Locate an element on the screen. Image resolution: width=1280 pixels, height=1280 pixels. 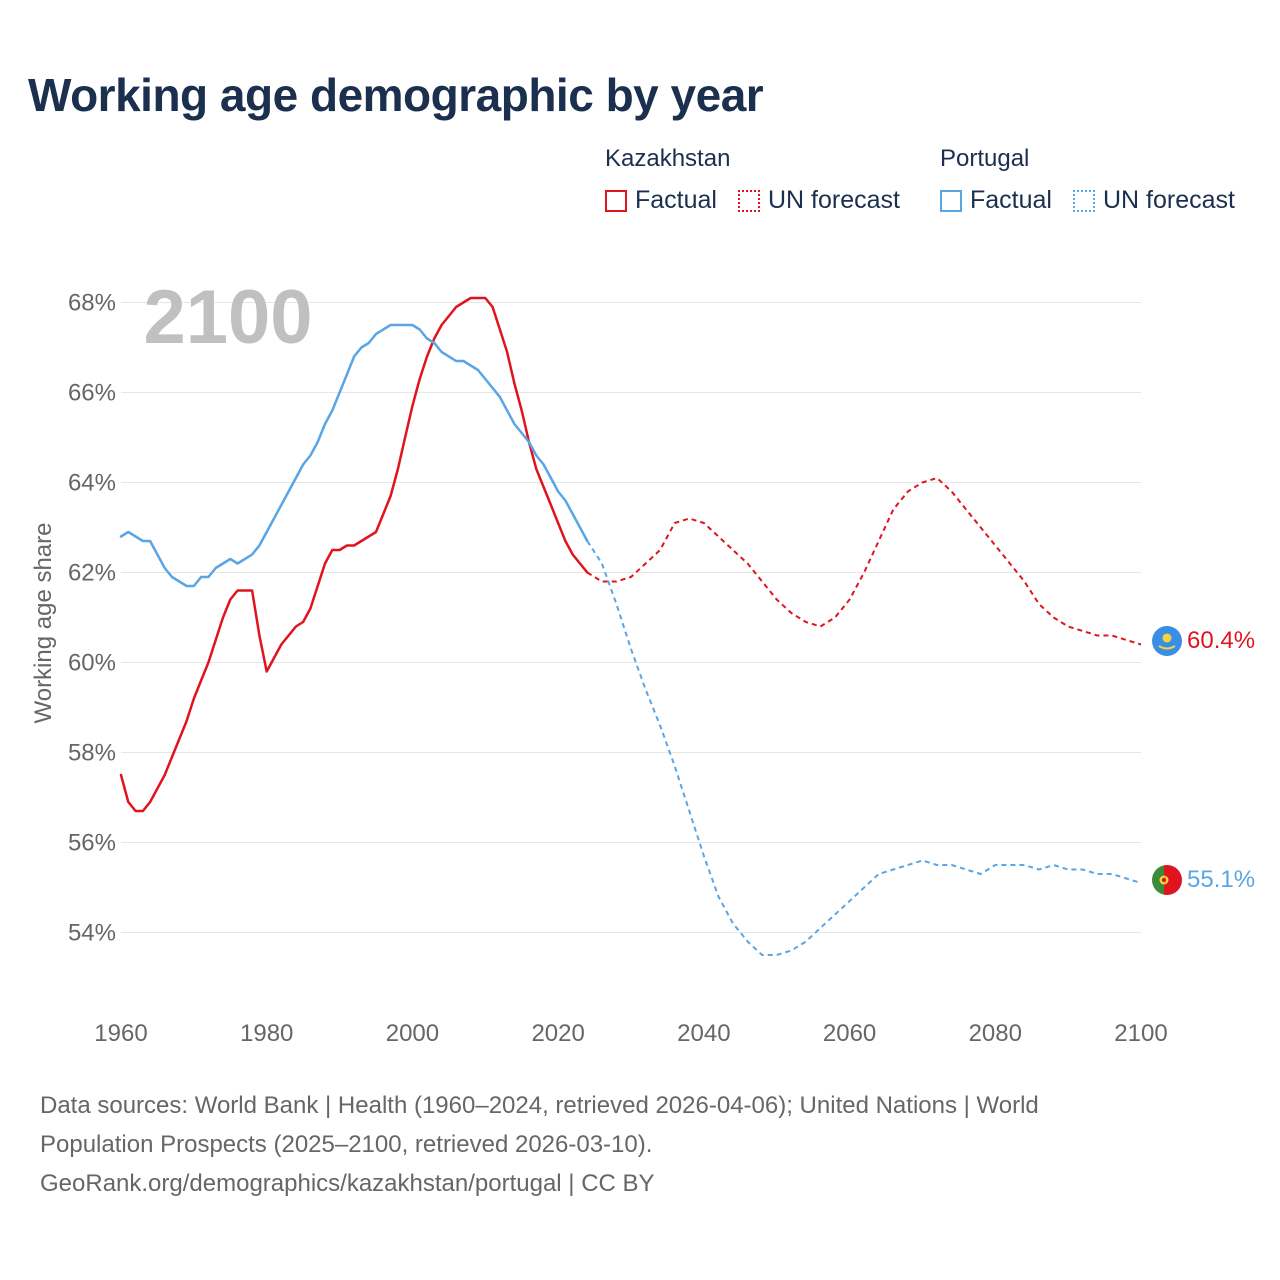
legend-portugal-forecast: UN forecast is located at coordinates (1154, 200).